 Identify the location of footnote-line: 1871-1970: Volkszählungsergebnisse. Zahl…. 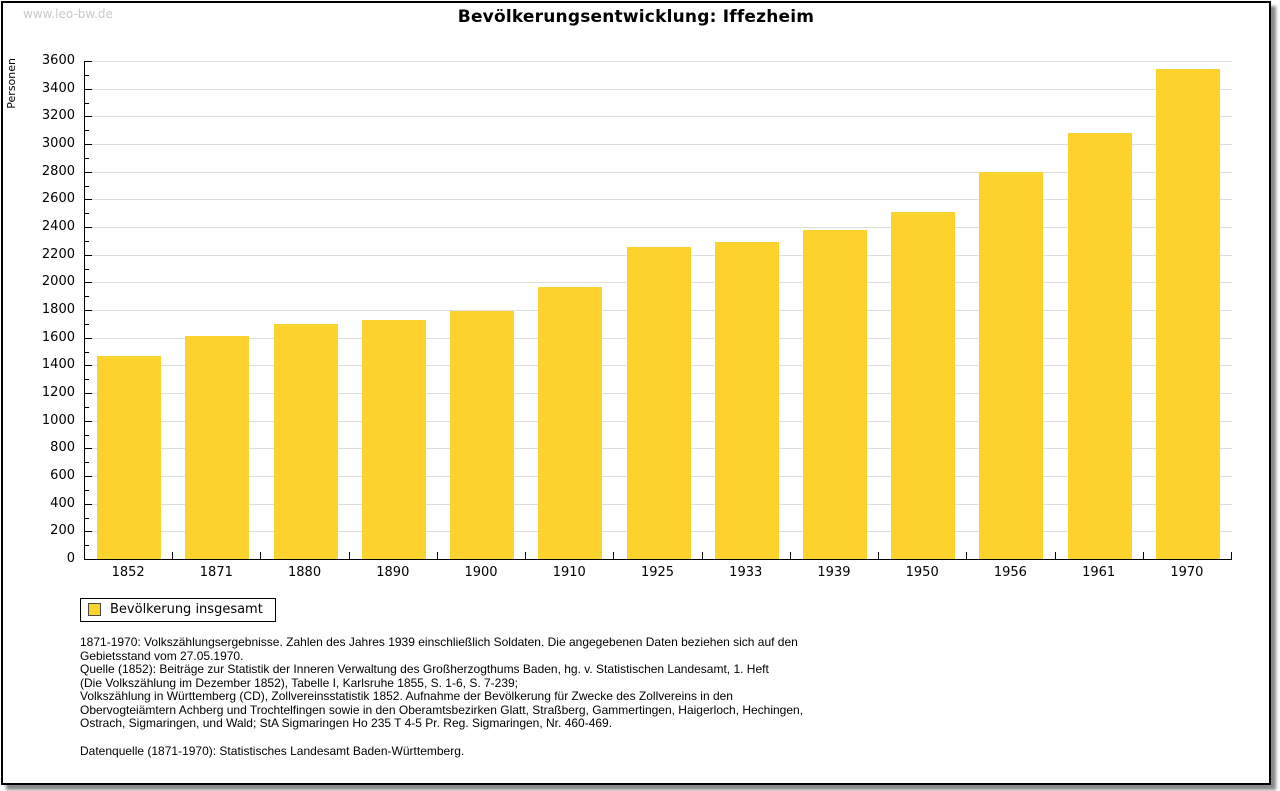
(439, 642).